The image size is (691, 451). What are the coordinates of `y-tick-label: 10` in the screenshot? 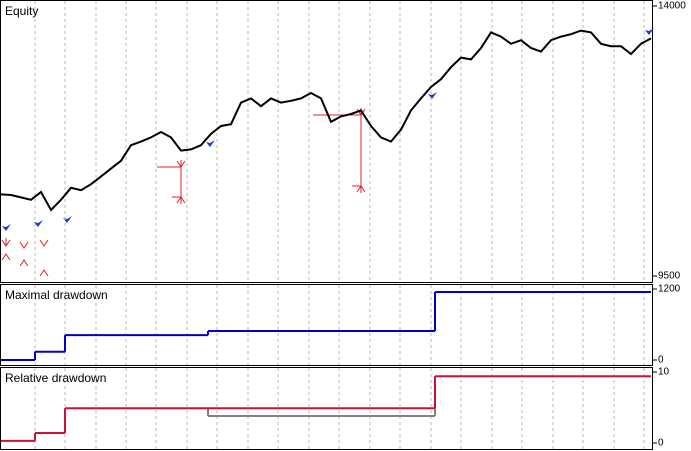 It's located at (664, 372).